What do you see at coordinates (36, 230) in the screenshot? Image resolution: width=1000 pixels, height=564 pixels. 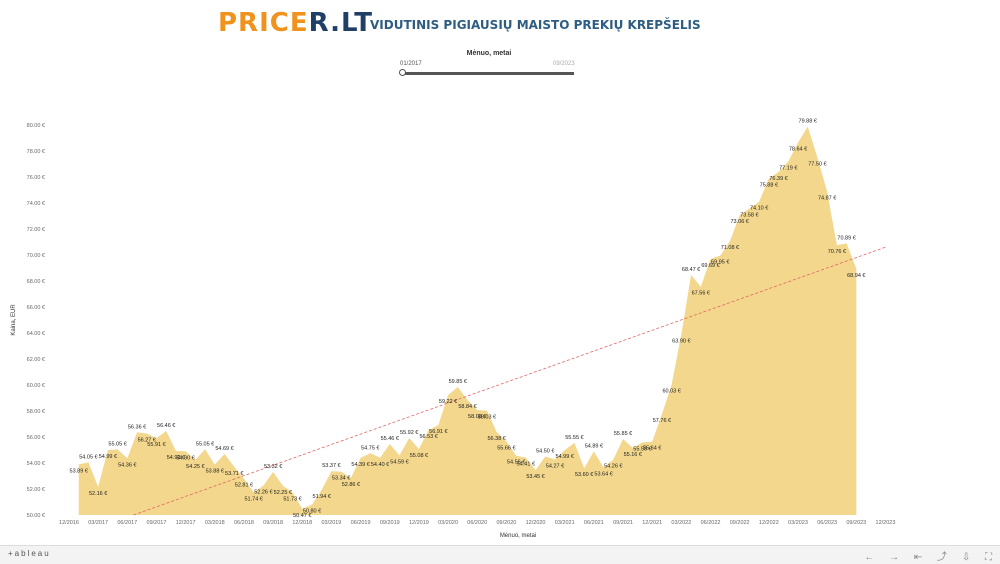 I see `y-tick-label: 72.00 €` at bounding box center [36, 230].